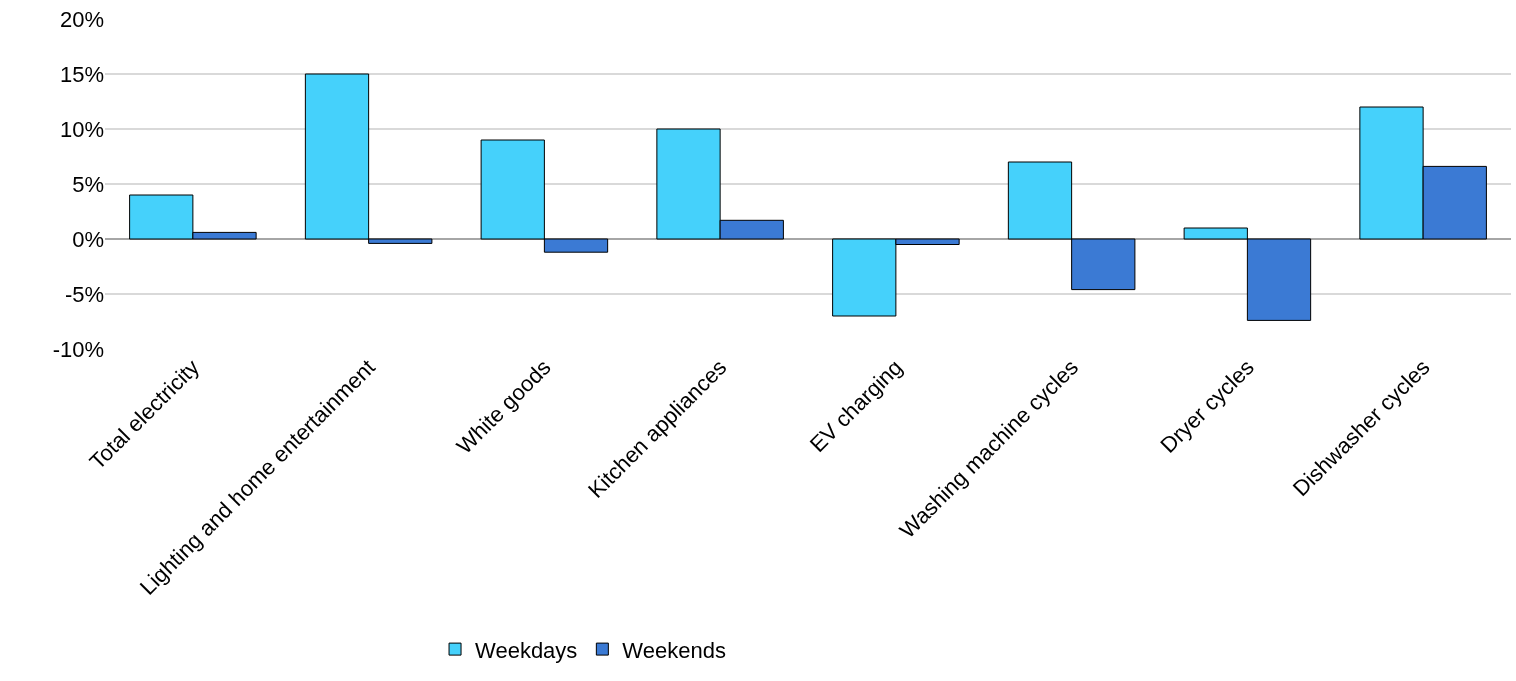  I want to click on y-tick-label: -5%, so click(84, 294).